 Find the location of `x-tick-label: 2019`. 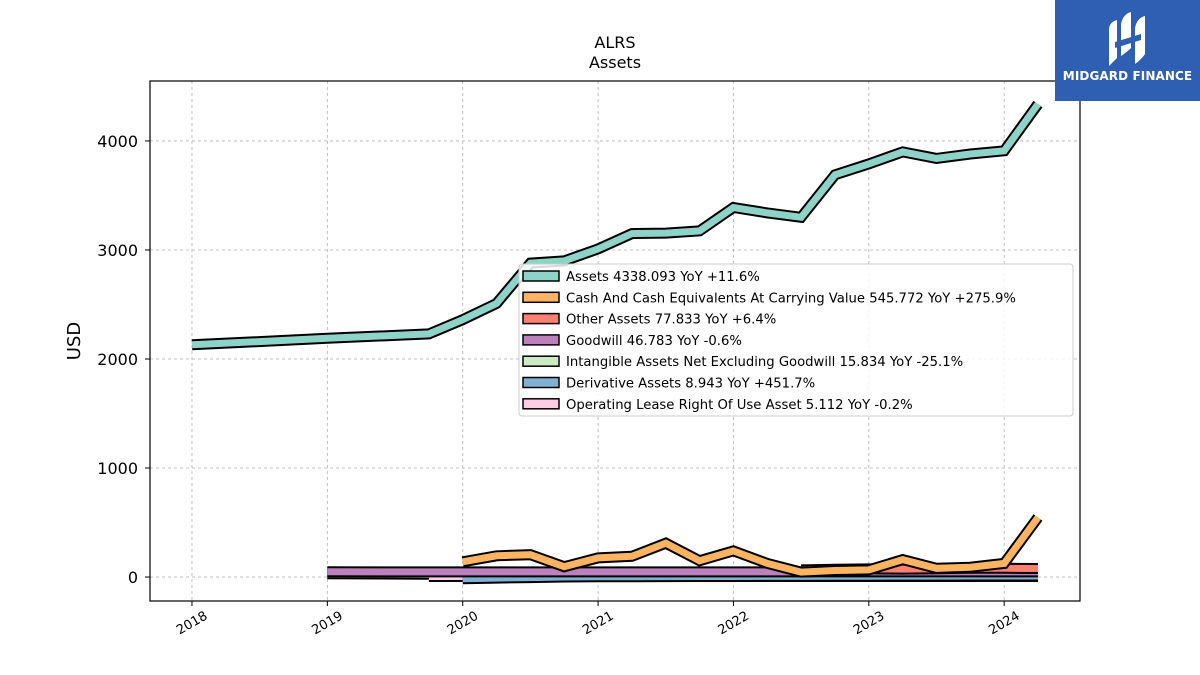

x-tick-label: 2019 is located at coordinates (328, 624).